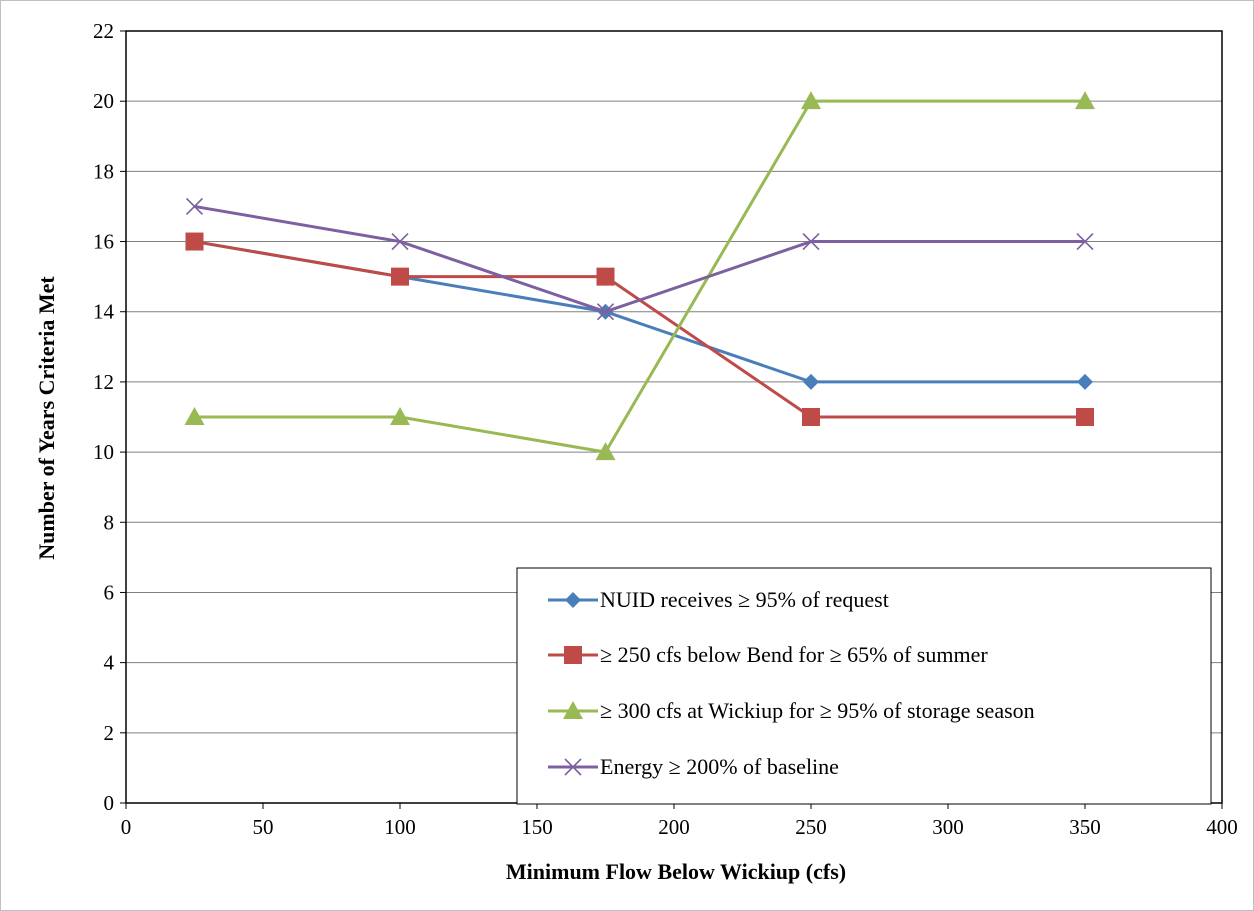 Image resolution: width=1254 pixels, height=911 pixels. What do you see at coordinates (400, 827) in the screenshot?
I see `x-tick-label: 100` at bounding box center [400, 827].